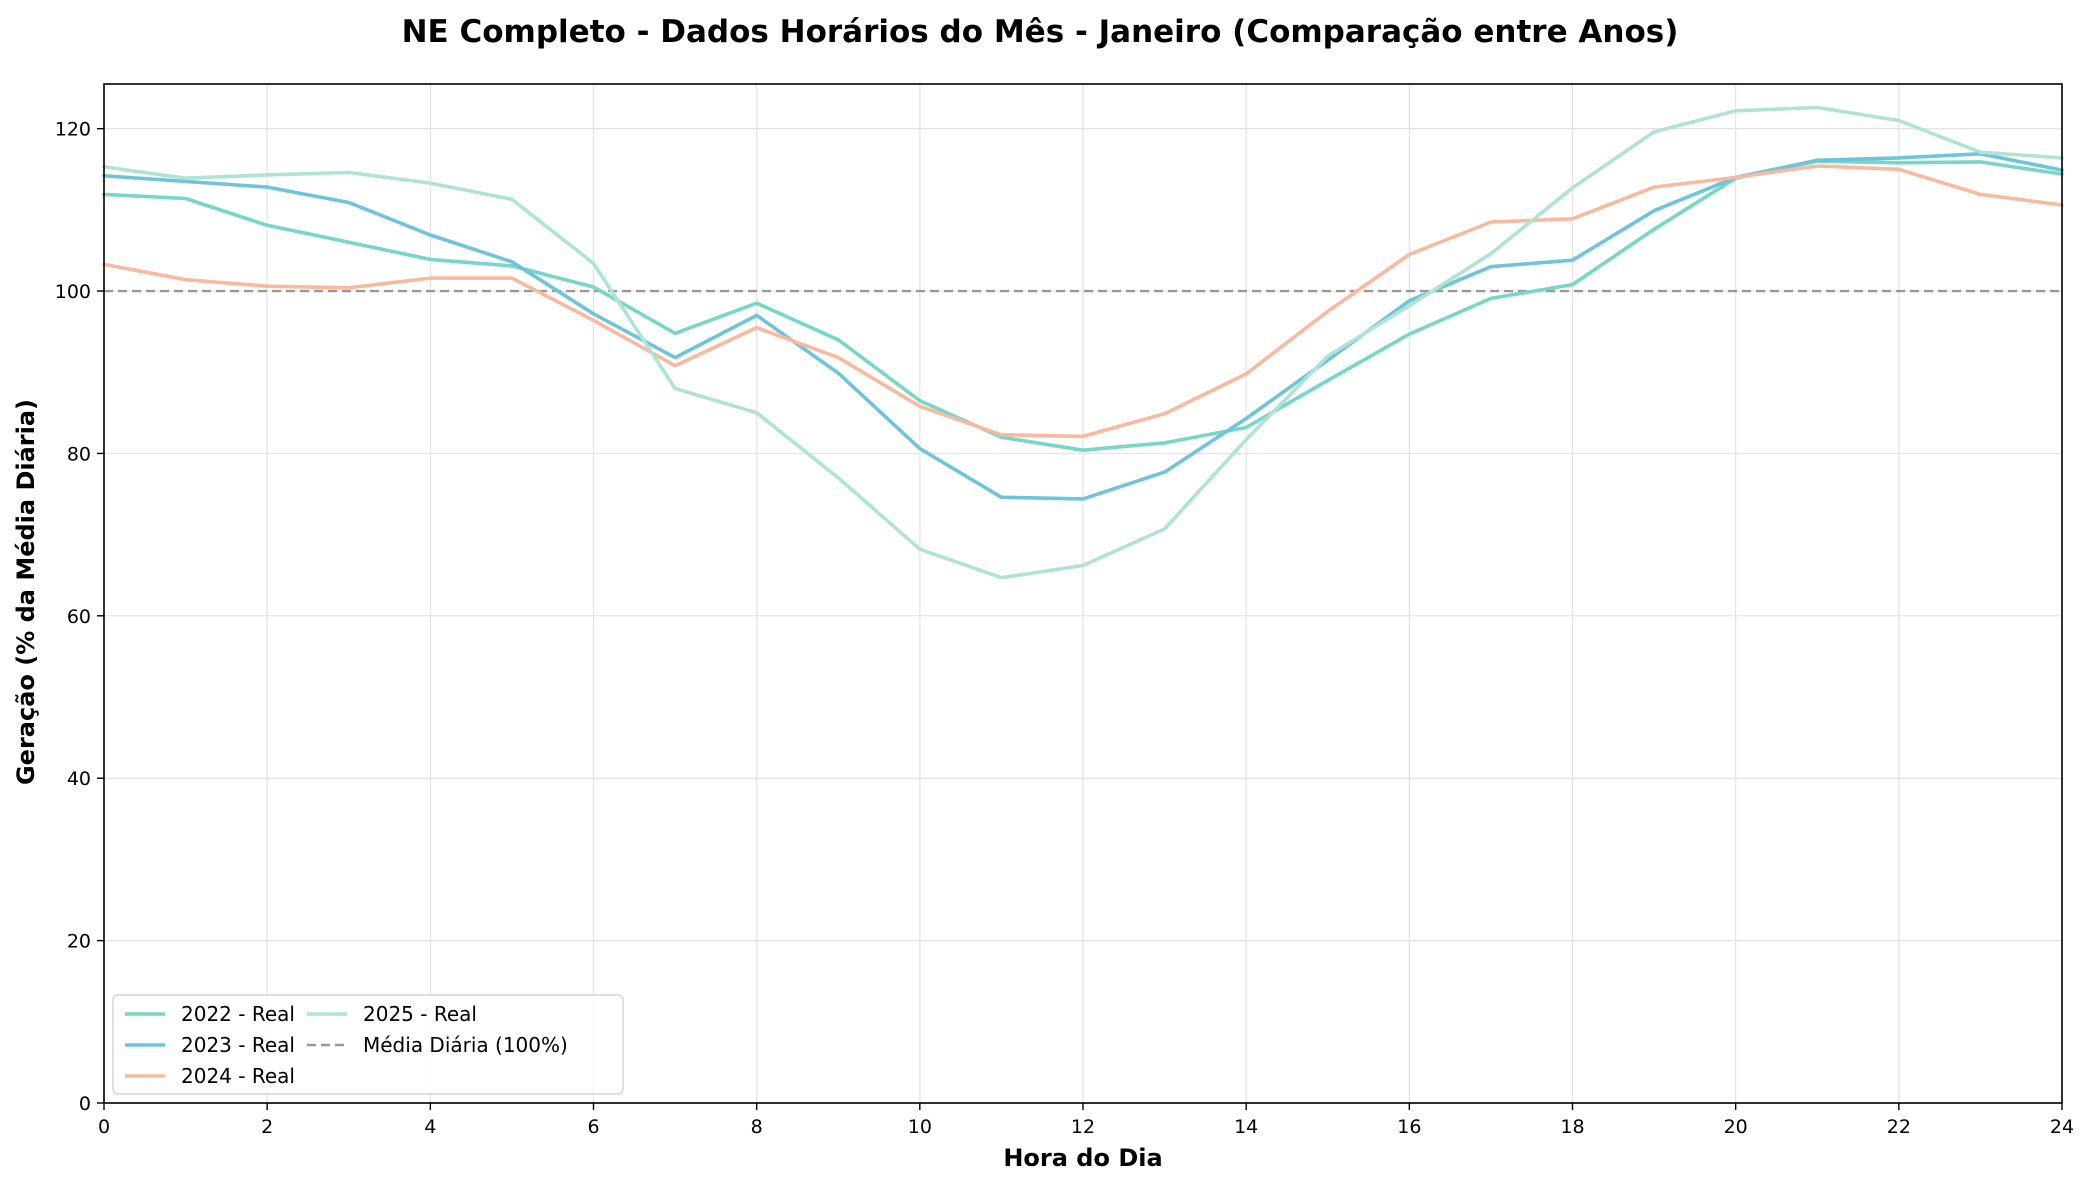 This screenshot has width=2083, height=1182. What do you see at coordinates (1083, 1127) in the screenshot?
I see `x-tick-label: 12` at bounding box center [1083, 1127].